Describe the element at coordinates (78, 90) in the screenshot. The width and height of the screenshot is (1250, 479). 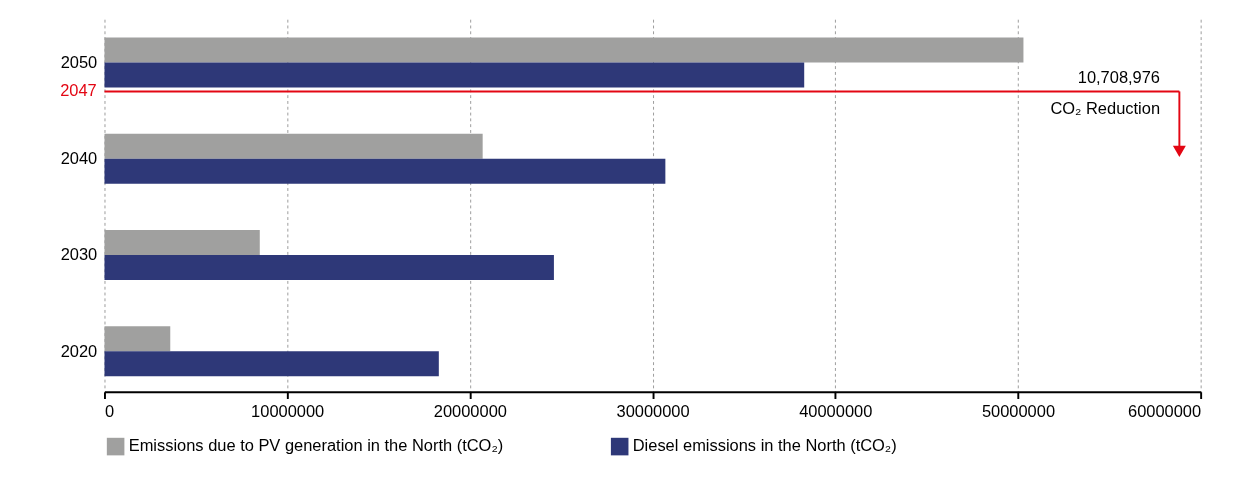
I see `ref-line-label: 2047` at that location.